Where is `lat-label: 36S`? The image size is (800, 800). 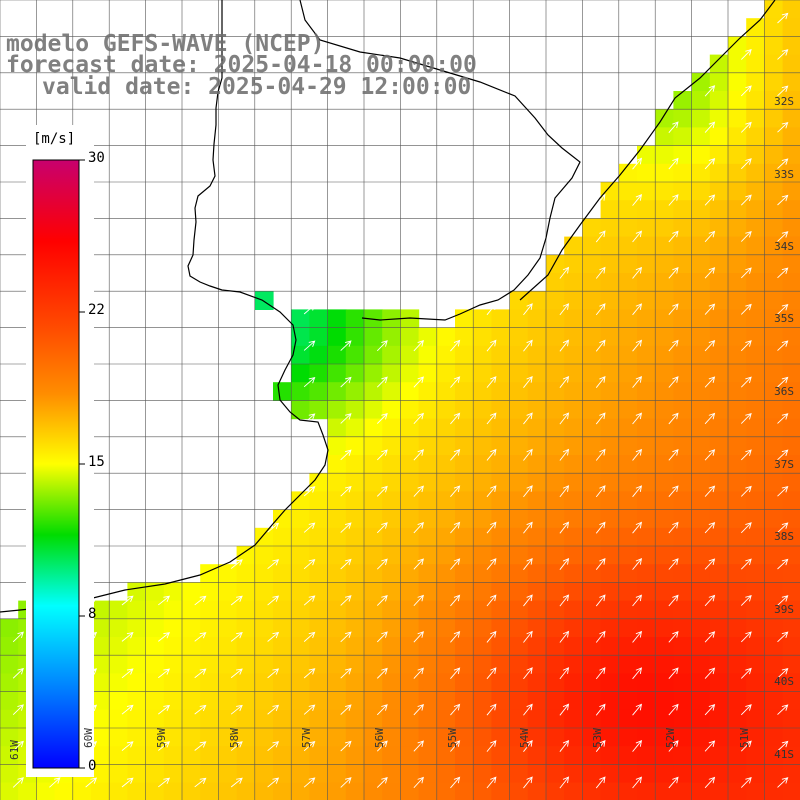
lat-label: 36S is located at coordinates (784, 391).